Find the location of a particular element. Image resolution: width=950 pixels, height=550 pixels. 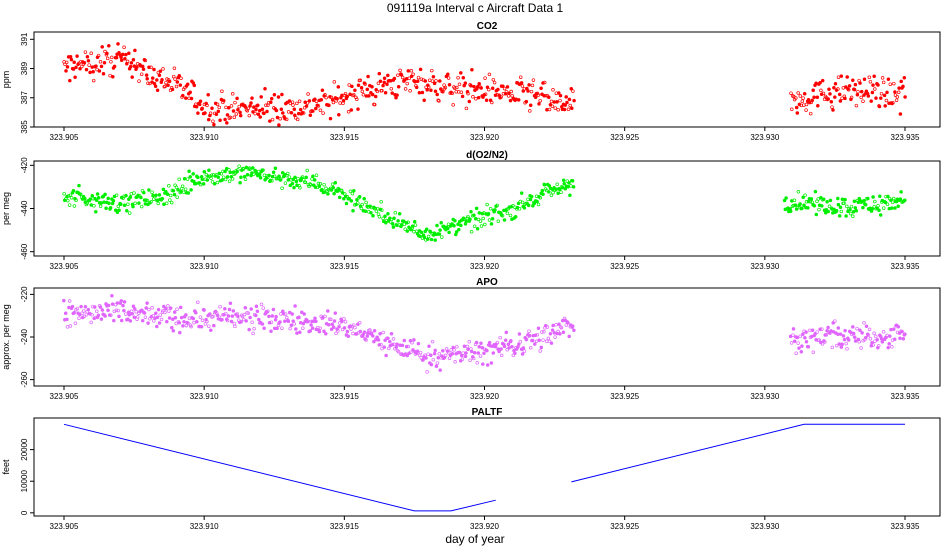

x-tick-label: 323.925 is located at coordinates (624, 526).